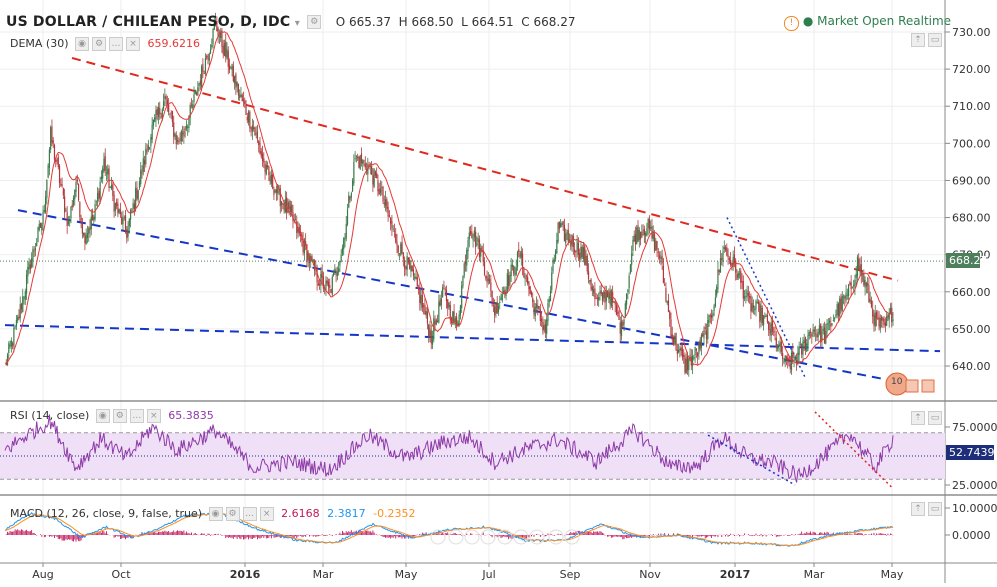 This screenshot has width=997, height=587. I want to click on chart-title: US DOLLAR / CHILEAN PESO, D, IDC, so click(148, 22).